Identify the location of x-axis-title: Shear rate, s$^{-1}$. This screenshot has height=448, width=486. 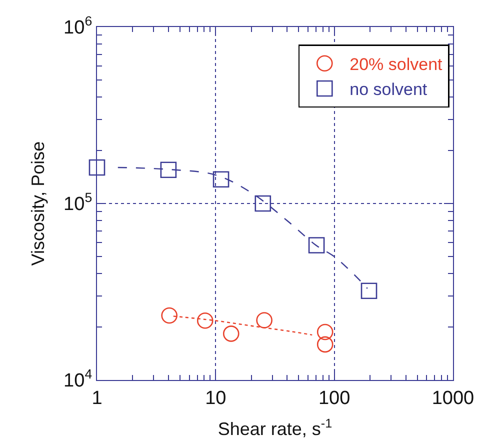
(275, 427).